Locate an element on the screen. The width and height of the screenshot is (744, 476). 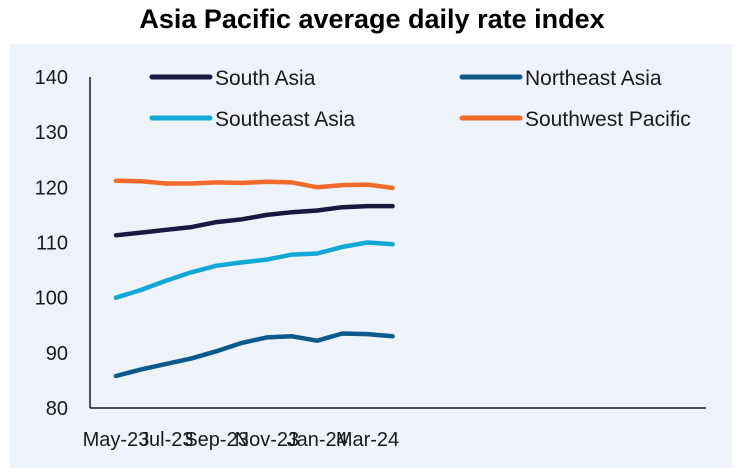
legend-label: Southeast Asia is located at coordinates (285, 119).